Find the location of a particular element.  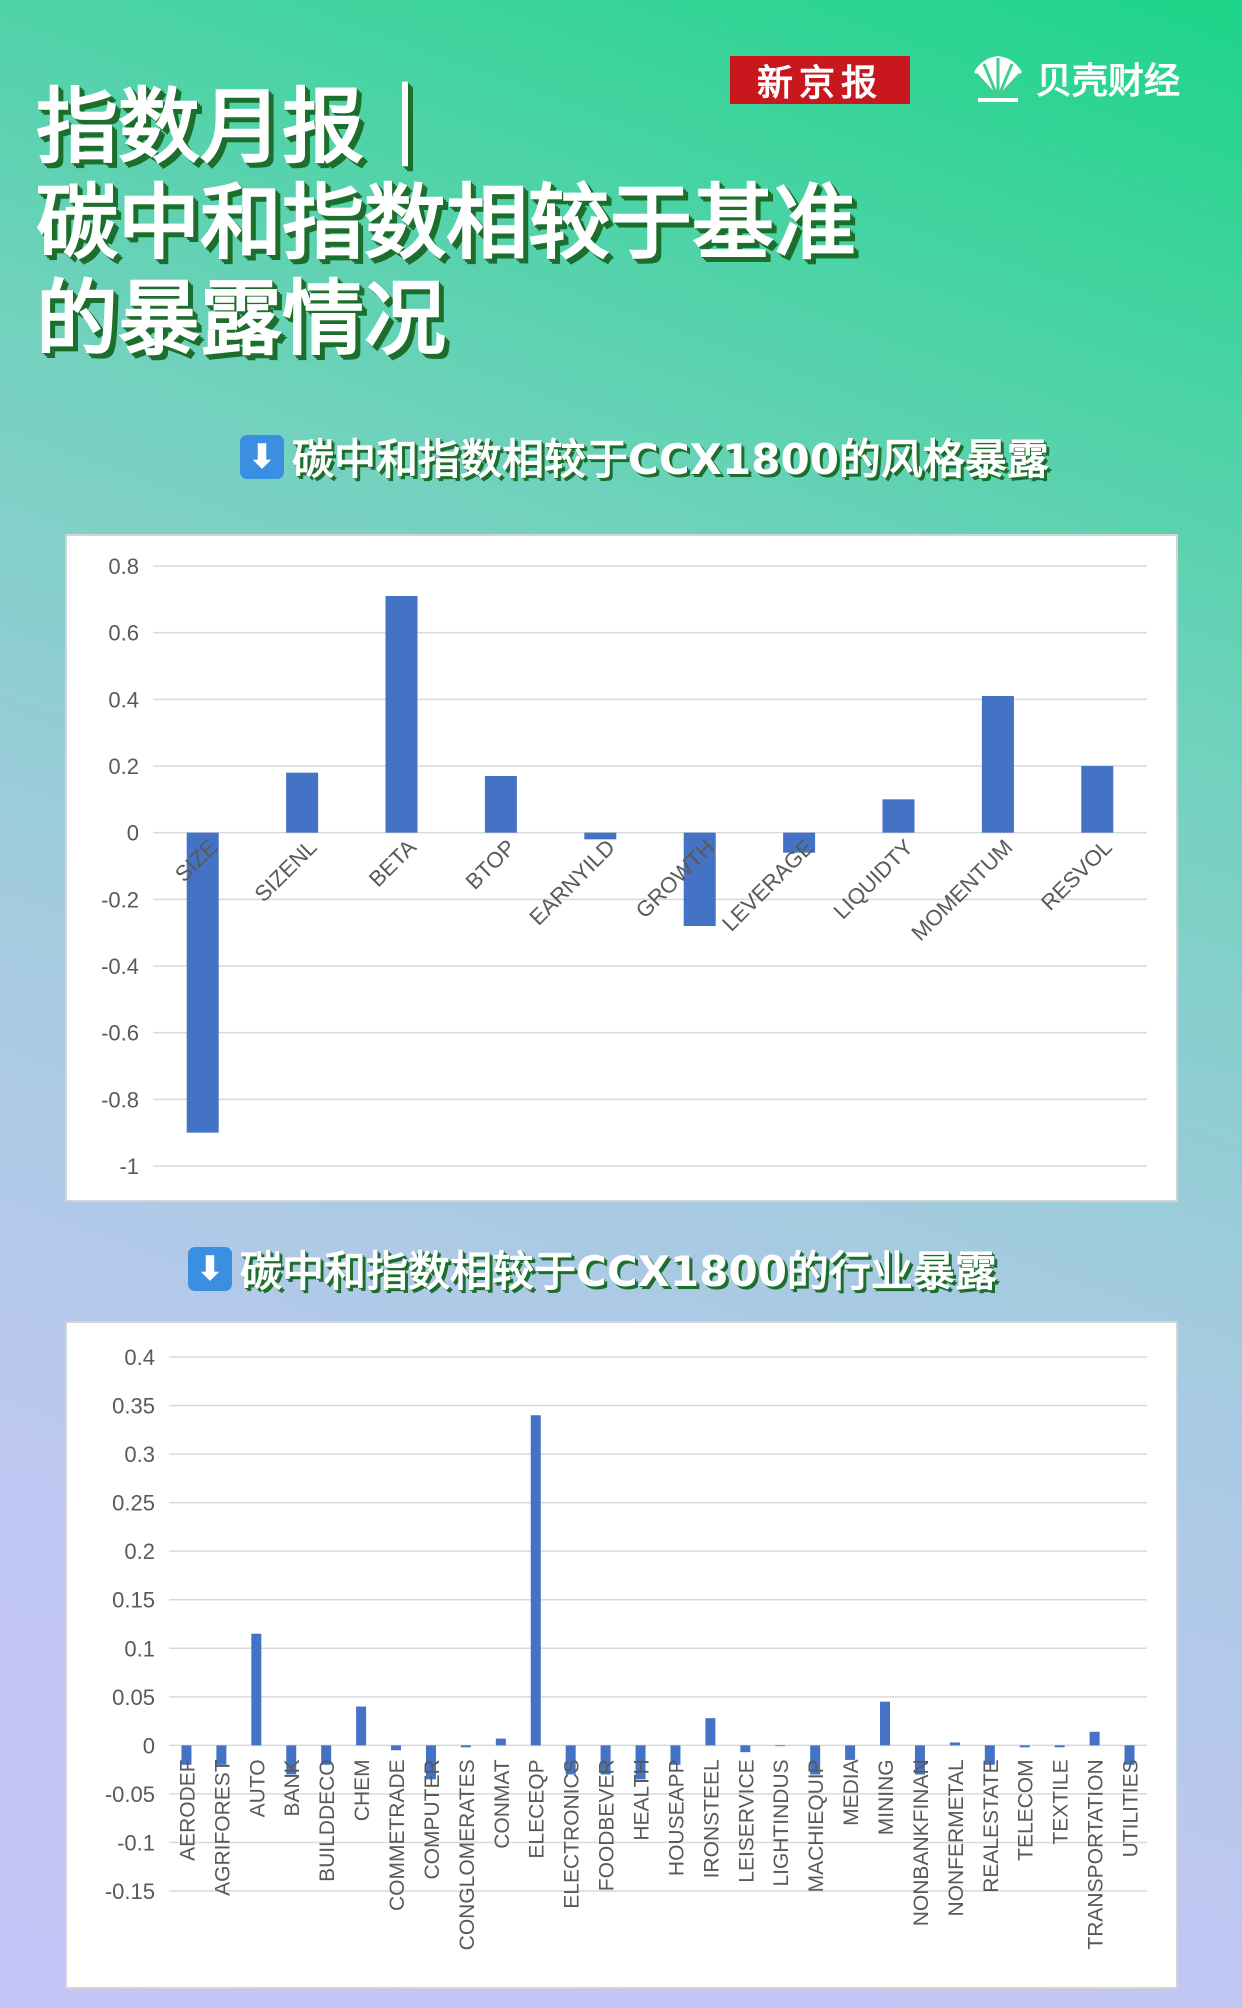

y-tick-label: -0.15 is located at coordinates (130, 1891).